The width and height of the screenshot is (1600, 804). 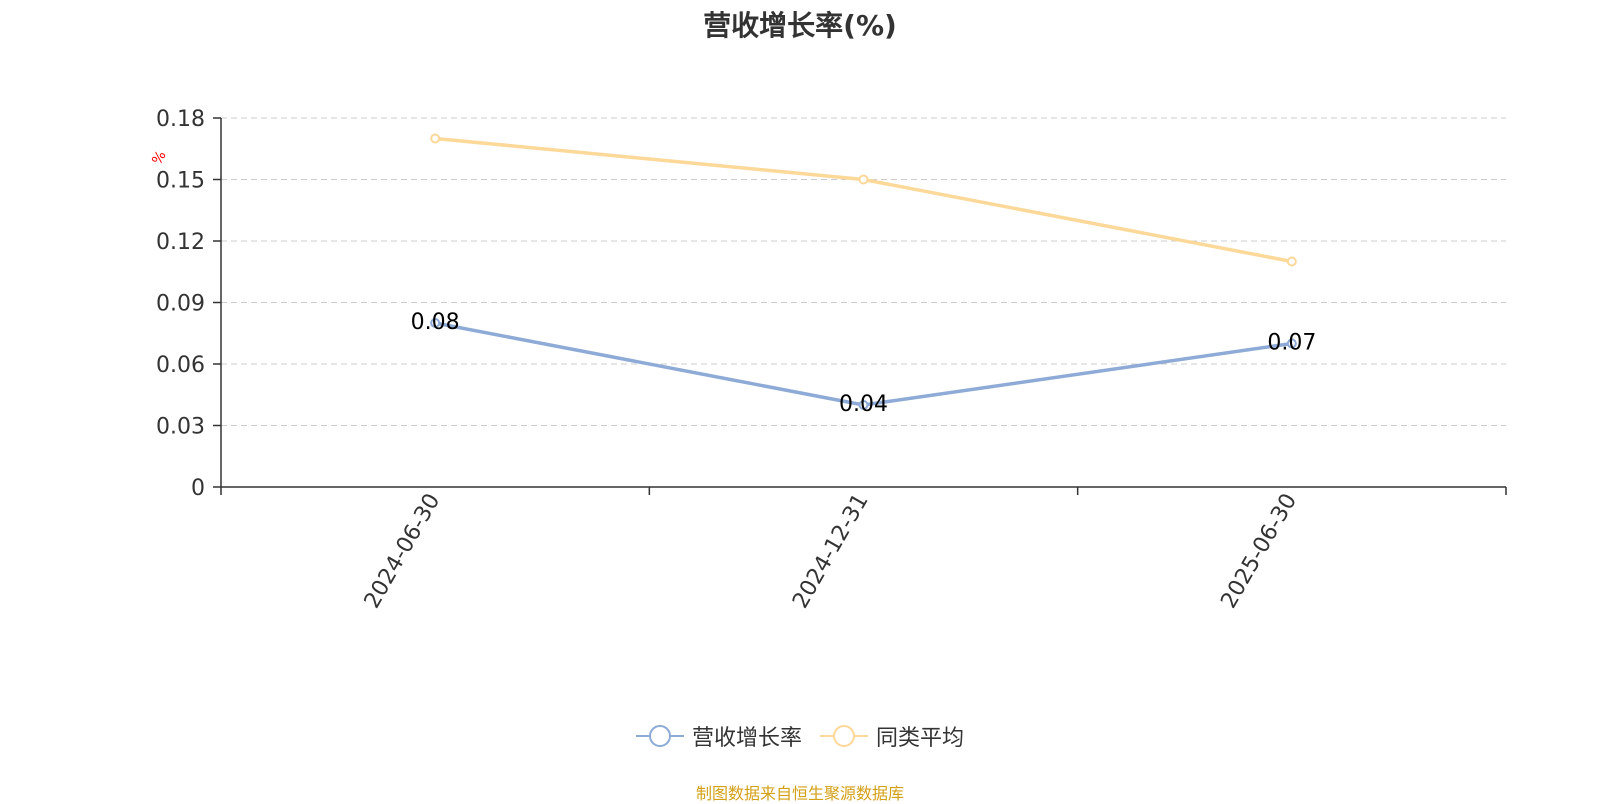 I want to click on legend-item-peer-average: 同类平均, so click(x=892, y=736).